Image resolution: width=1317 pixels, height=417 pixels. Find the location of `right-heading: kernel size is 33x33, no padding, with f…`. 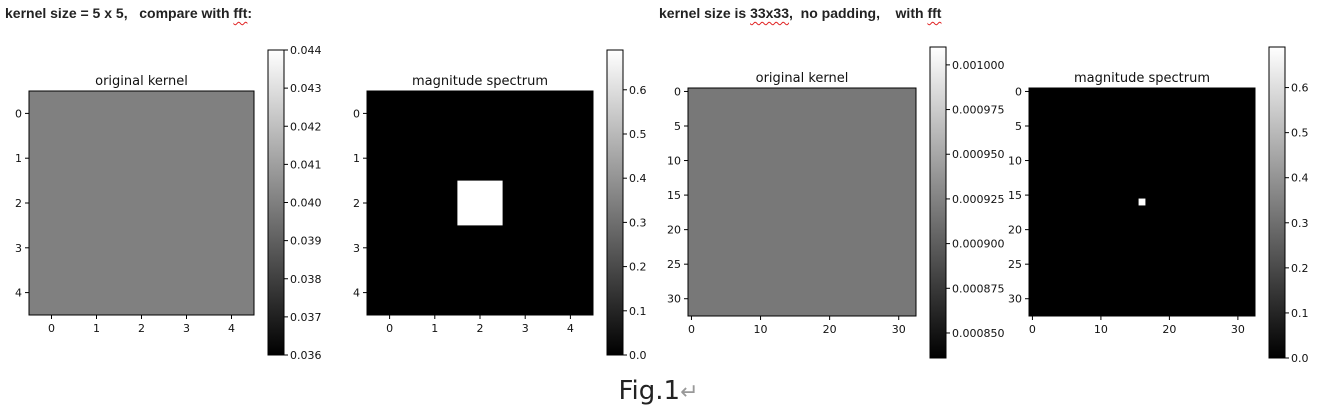

right-heading: kernel size is 33x33, no padding, with f… is located at coordinates (800, 13).